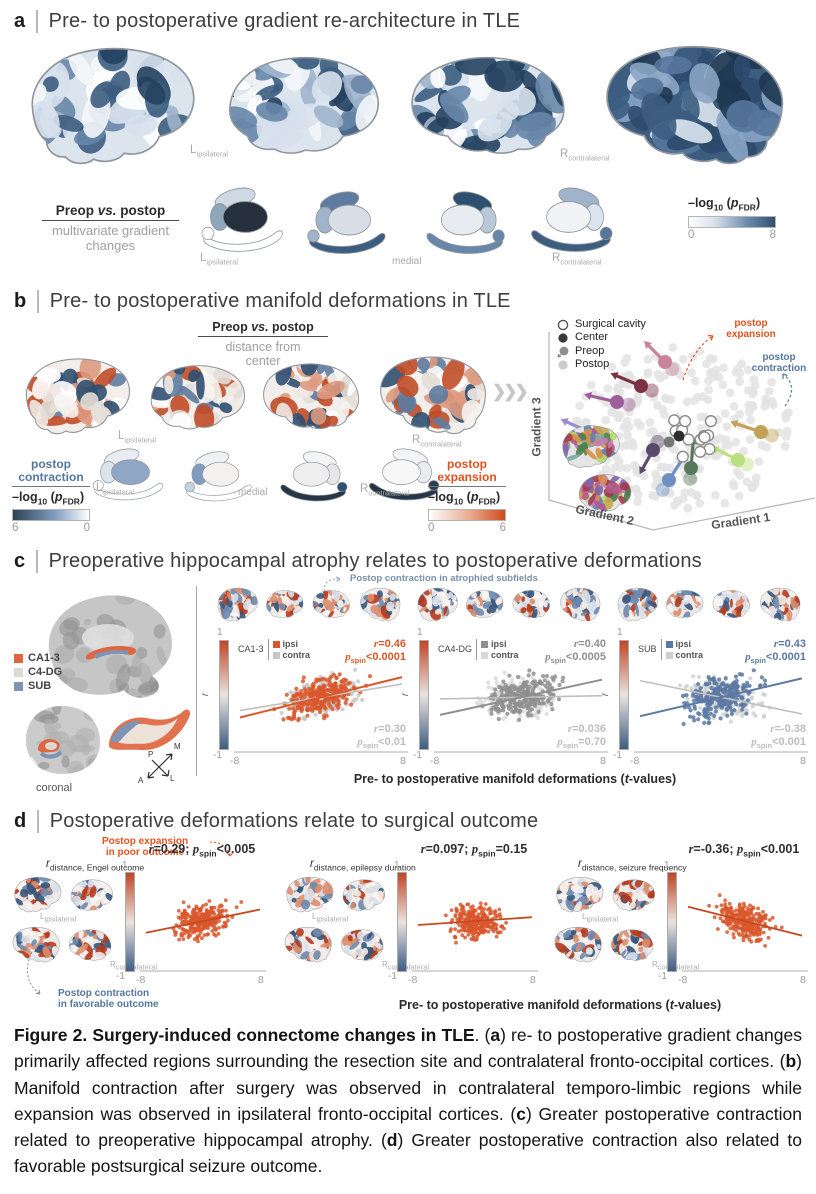 The image size is (816, 1194). What do you see at coordinates (134, 966) in the screenshot?
I see `label-contralateral-d: Rcontralateral` at bounding box center [134, 966].